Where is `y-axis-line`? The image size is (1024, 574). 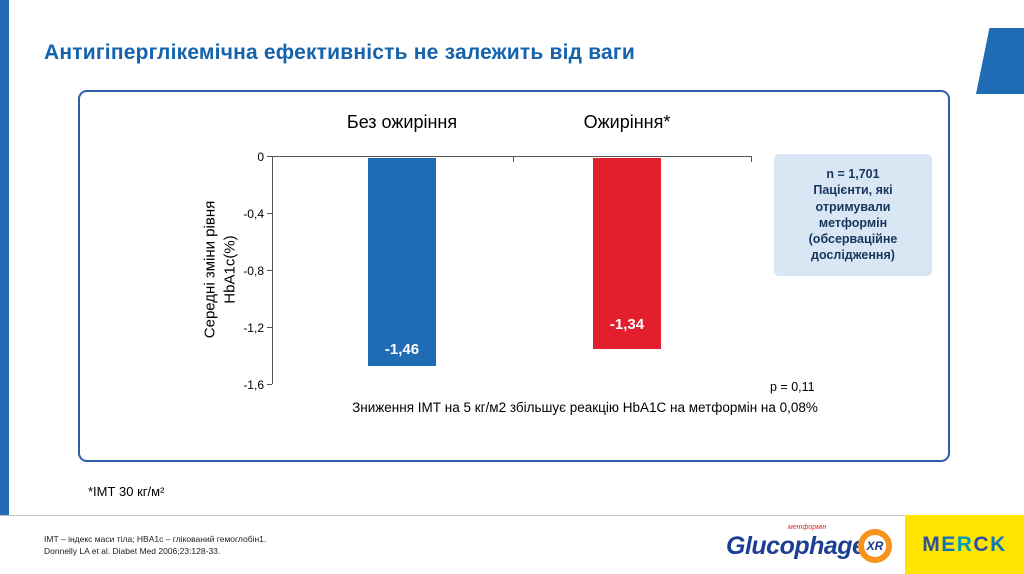 y-axis-line is located at coordinates (272, 270).